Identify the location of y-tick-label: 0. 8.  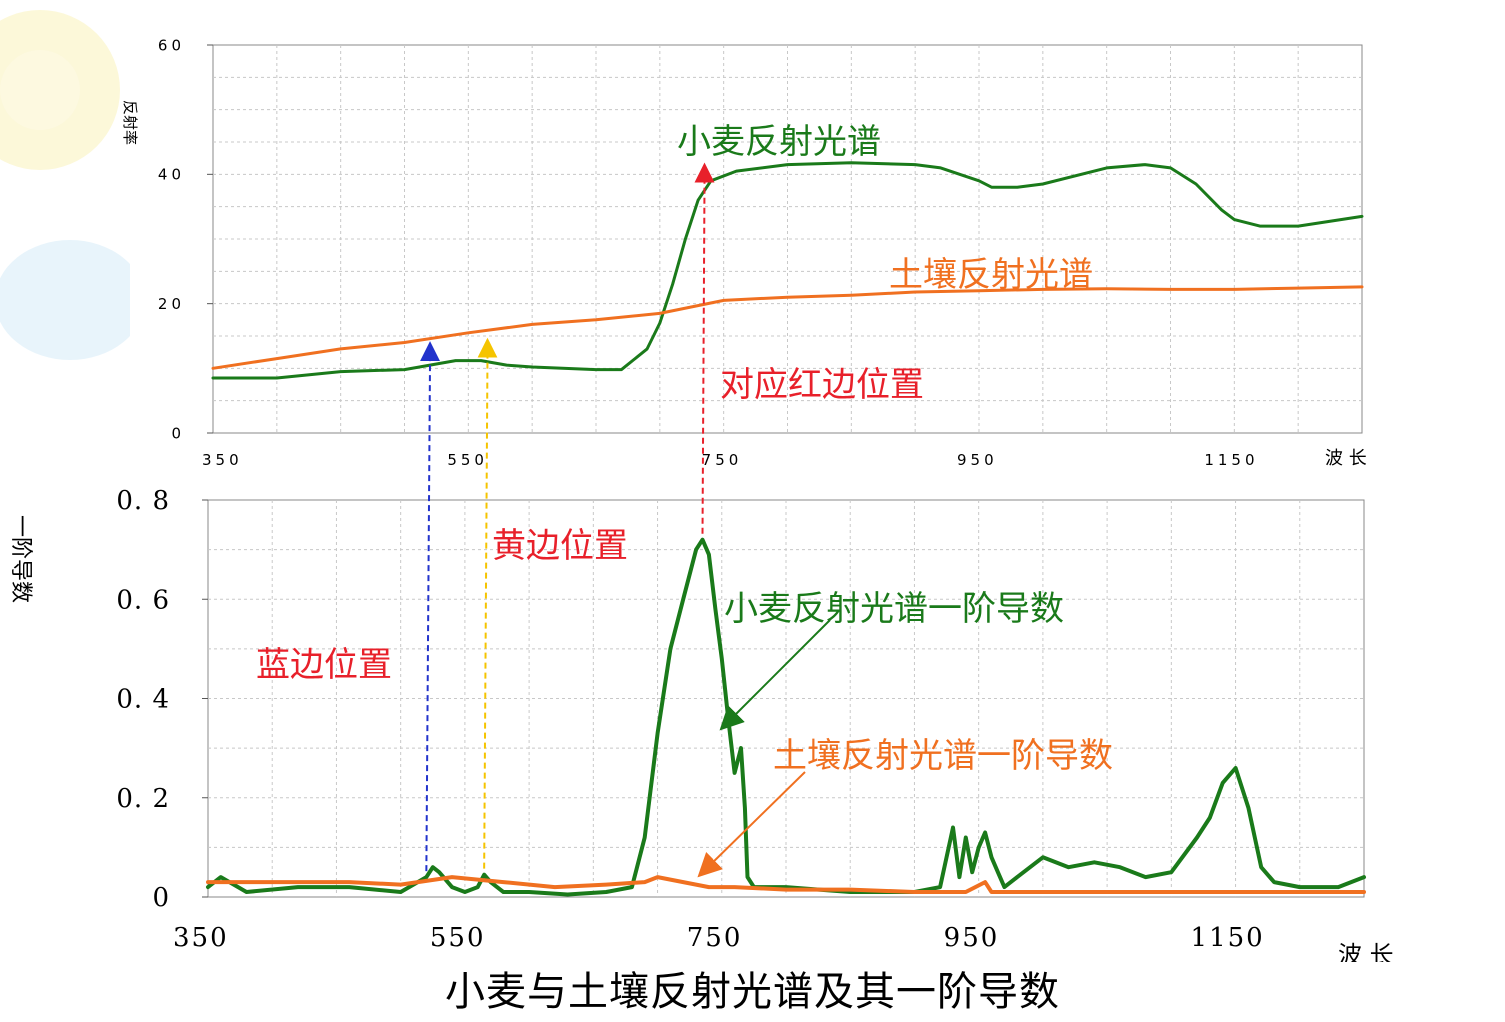
(143, 501).